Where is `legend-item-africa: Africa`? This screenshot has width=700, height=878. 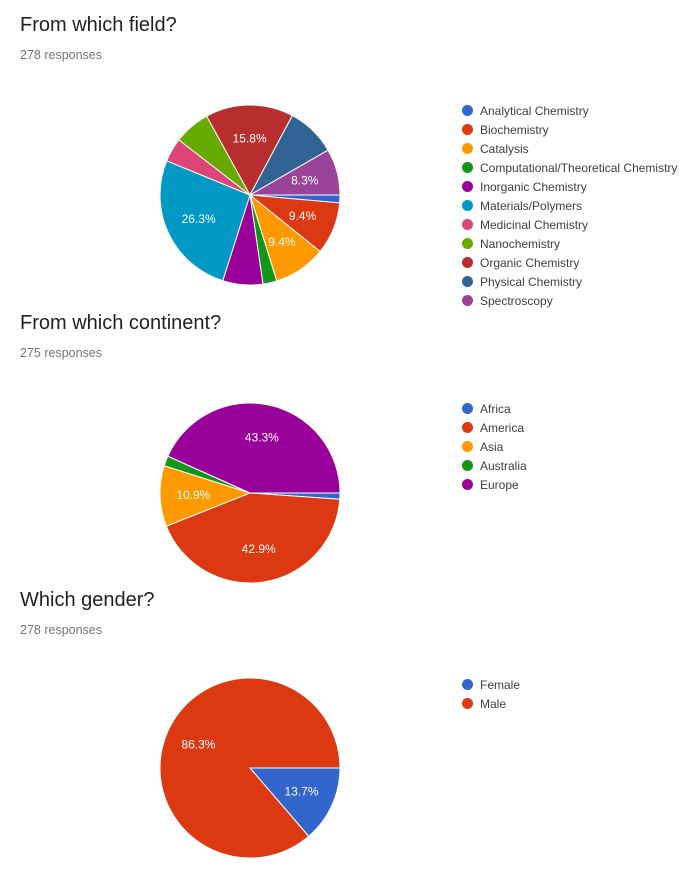
legend-item-africa: Africa is located at coordinates (494, 408).